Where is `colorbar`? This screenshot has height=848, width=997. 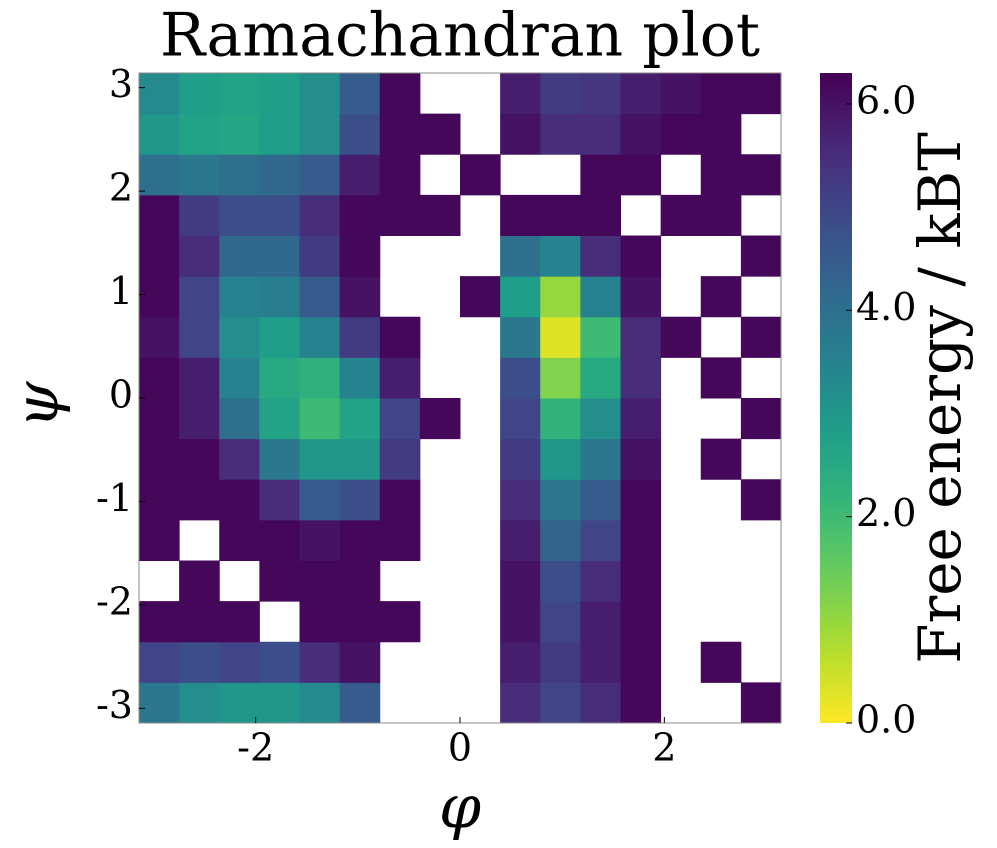
colorbar is located at coordinates (836, 398).